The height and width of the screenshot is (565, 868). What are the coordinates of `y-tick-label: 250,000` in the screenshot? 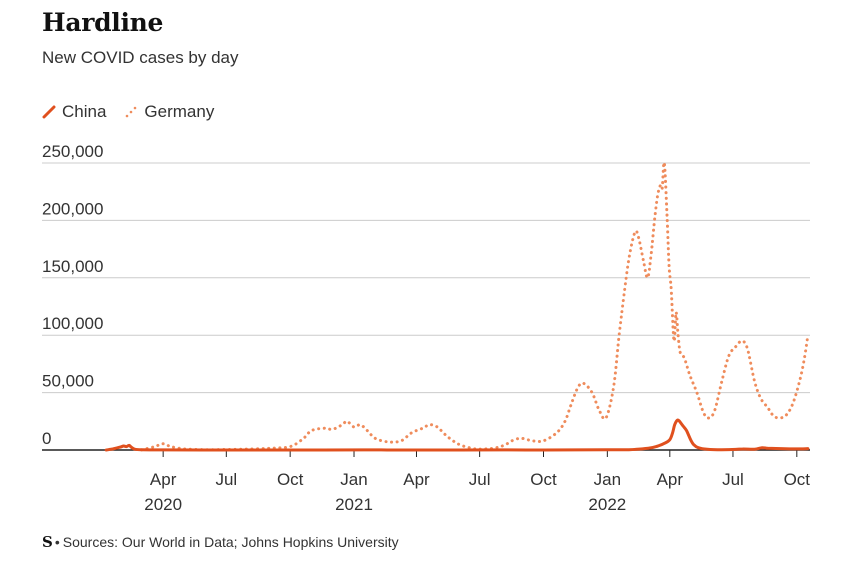 It's located at (72, 151).